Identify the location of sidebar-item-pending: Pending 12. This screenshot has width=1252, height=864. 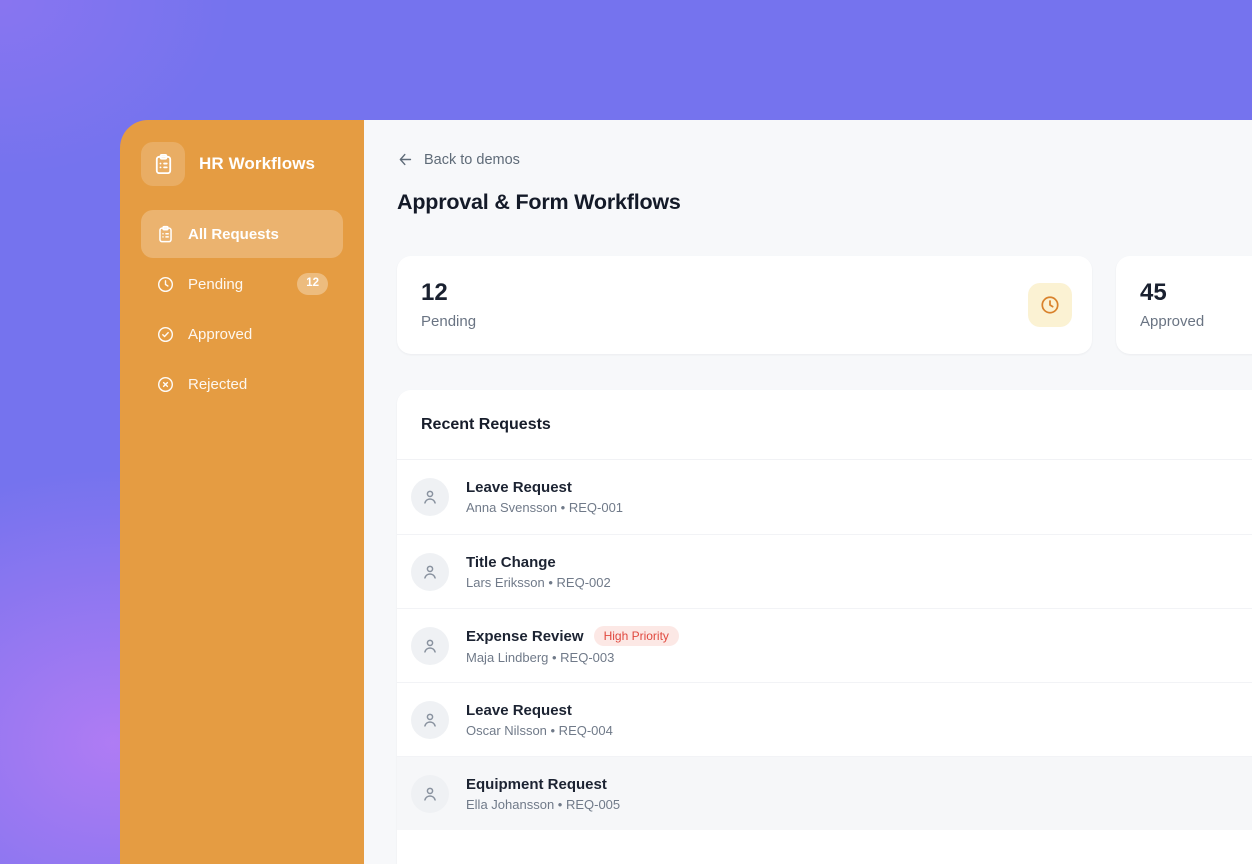
(242, 284).